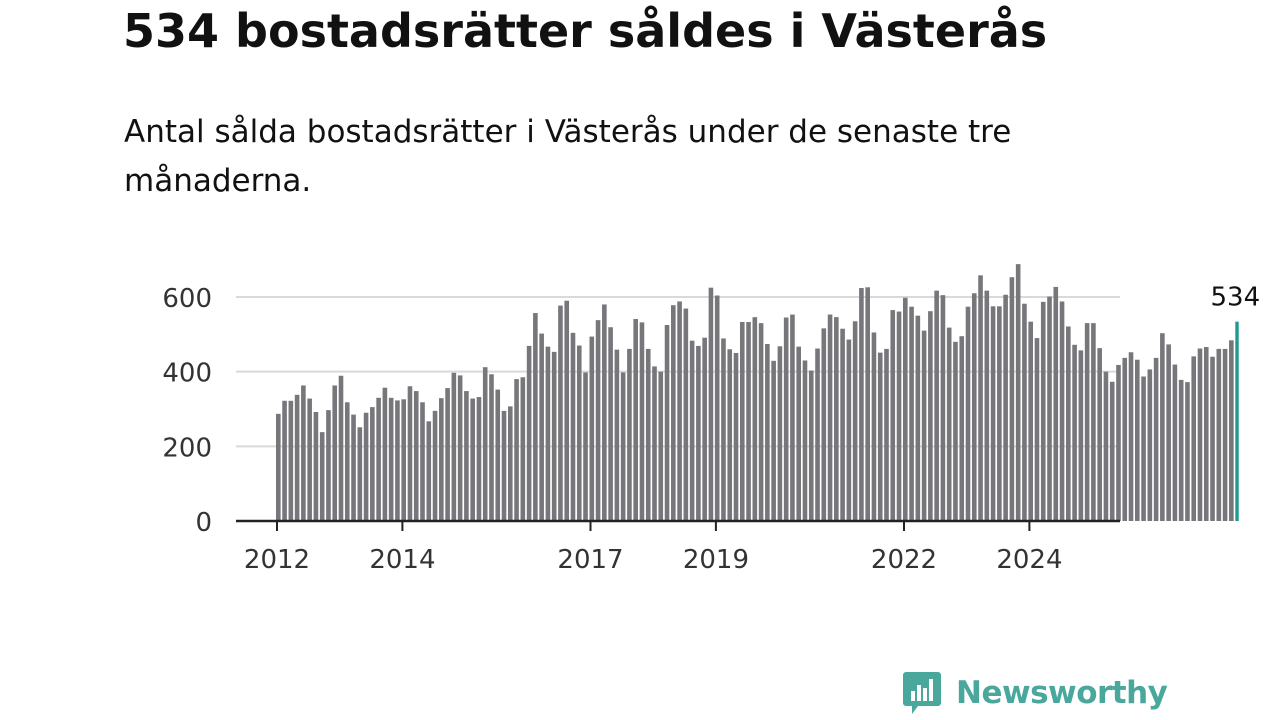 Image resolution: width=1280 pixels, height=720 pixels. I want to click on brand-name: Newsworthy, so click(1062, 693).